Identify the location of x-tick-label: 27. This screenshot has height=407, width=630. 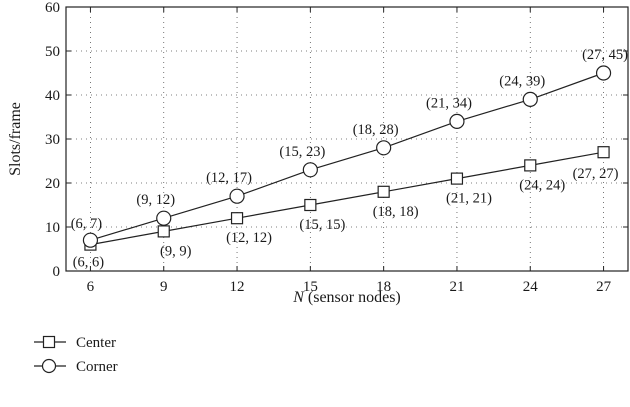
(604, 287).